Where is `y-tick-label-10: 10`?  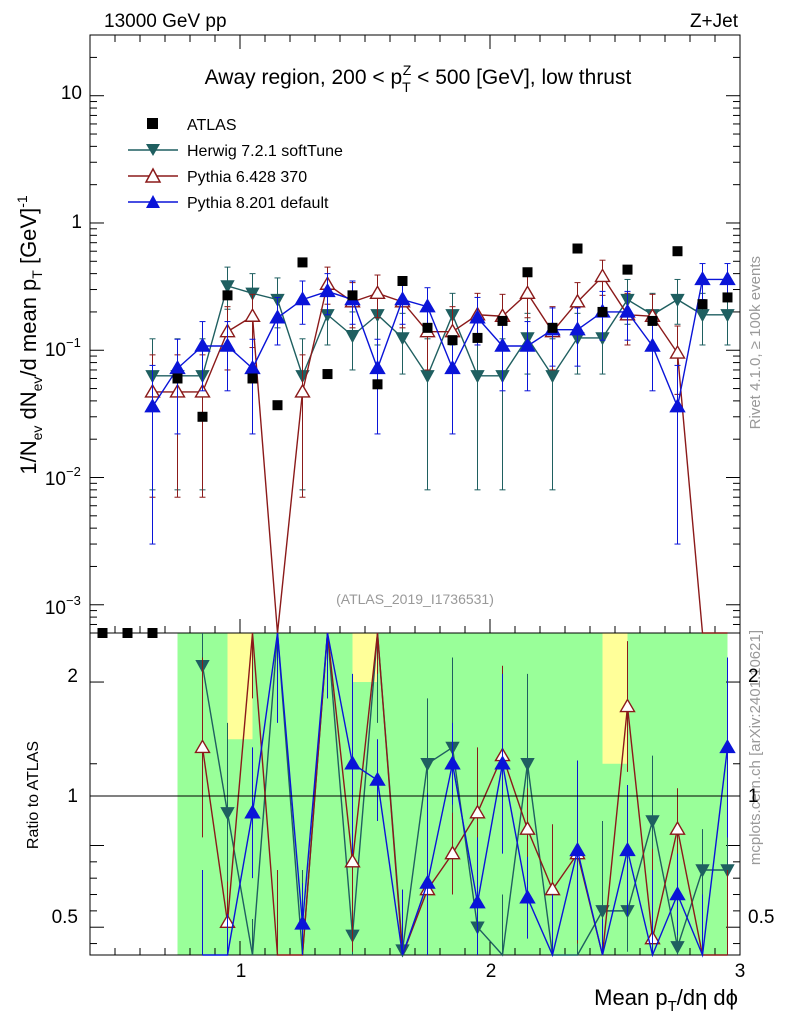
y-tick-label-10: 10 is located at coordinates (71, 93).